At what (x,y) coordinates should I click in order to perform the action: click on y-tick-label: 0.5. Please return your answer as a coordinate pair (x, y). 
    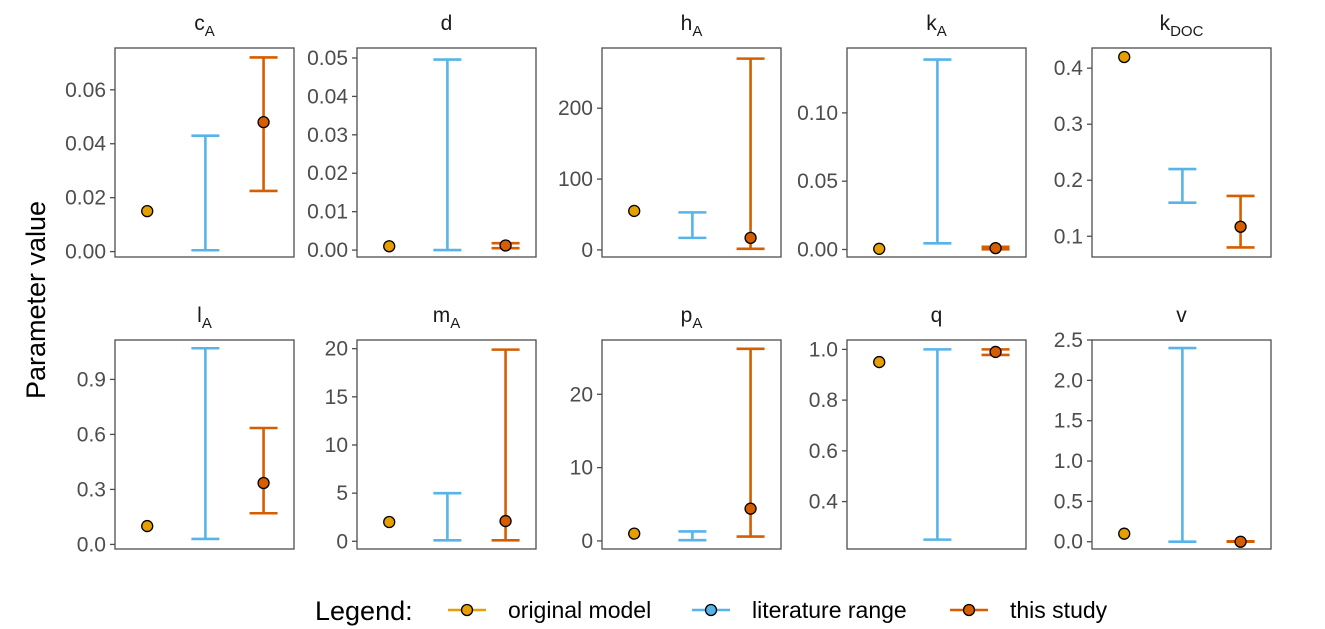
    Looking at the image, I should click on (1068, 501).